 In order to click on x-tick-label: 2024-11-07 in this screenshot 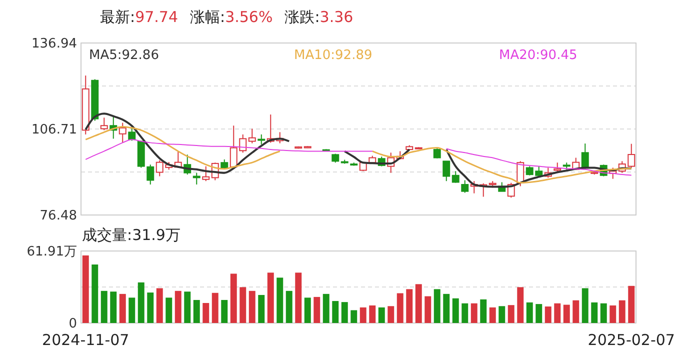, I will do `click(86, 340)`.